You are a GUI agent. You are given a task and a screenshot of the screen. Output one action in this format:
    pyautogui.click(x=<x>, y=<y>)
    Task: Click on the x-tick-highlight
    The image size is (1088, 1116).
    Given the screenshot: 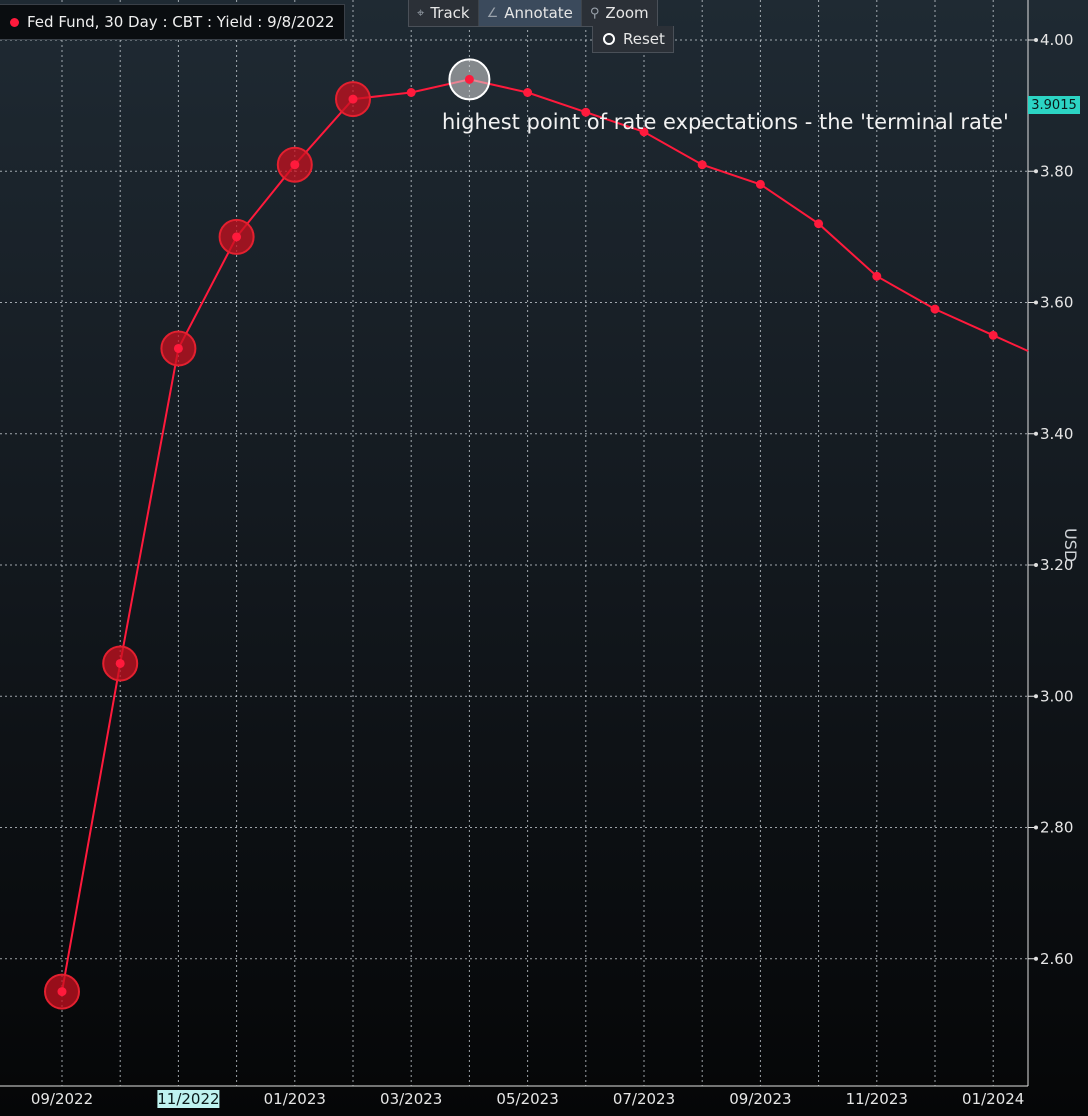 What is the action you would take?
    pyautogui.click(x=188, y=1099)
    